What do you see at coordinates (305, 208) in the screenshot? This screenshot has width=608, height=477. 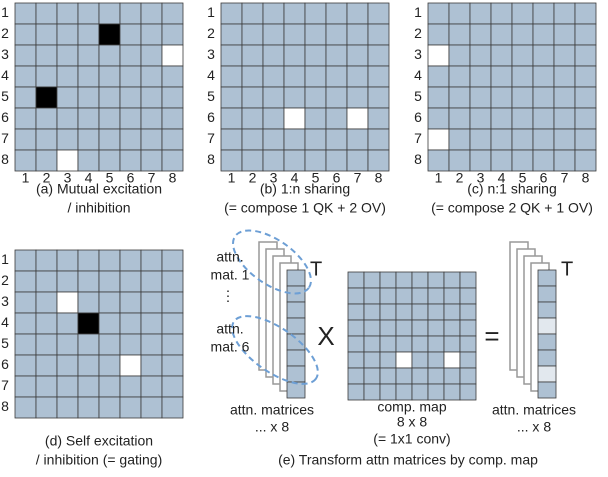 I see `caption: (= compose 1 QK + 2 OV)` at bounding box center [305, 208].